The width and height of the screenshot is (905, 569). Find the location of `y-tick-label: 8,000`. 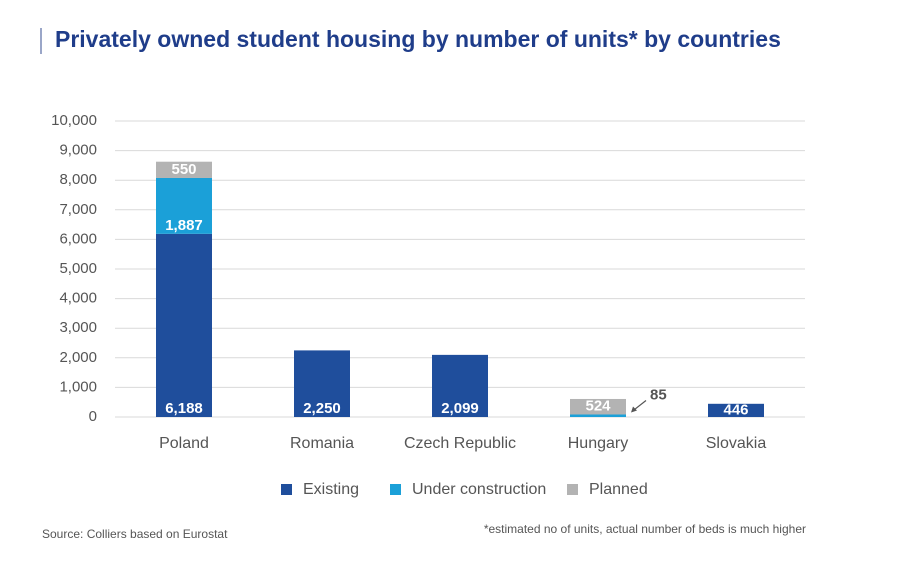

y-tick-label: 8,000 is located at coordinates (78, 179).